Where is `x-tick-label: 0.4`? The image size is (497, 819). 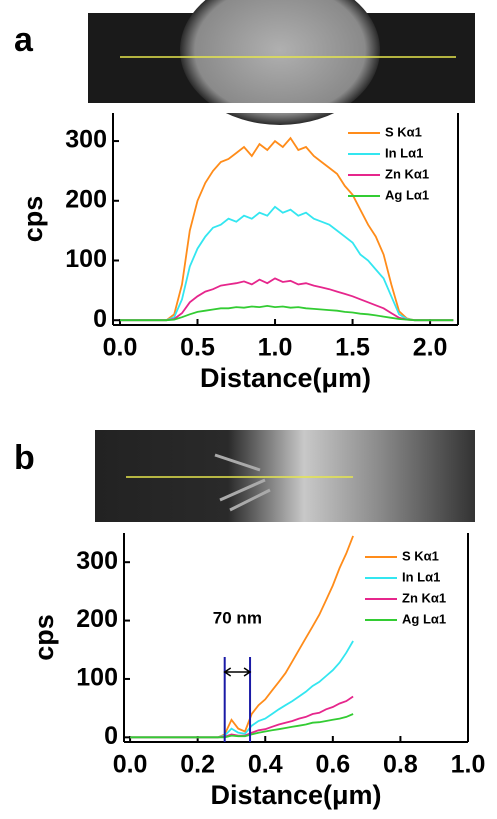 x-tick-label: 0.4 is located at coordinates (265, 765).